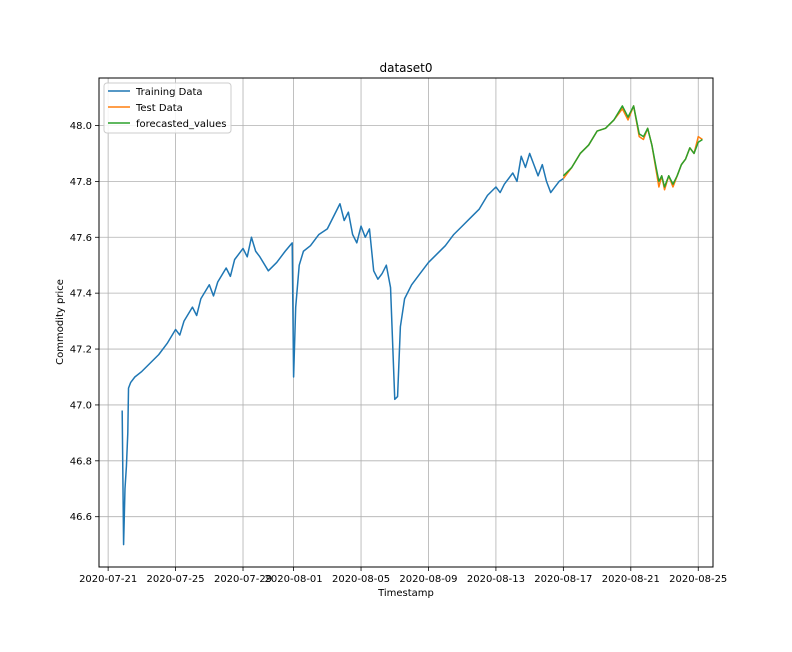 This screenshot has width=792, height=652. Describe the element at coordinates (159, 108) in the screenshot. I see `legend-label-test-data: Test Data` at that location.